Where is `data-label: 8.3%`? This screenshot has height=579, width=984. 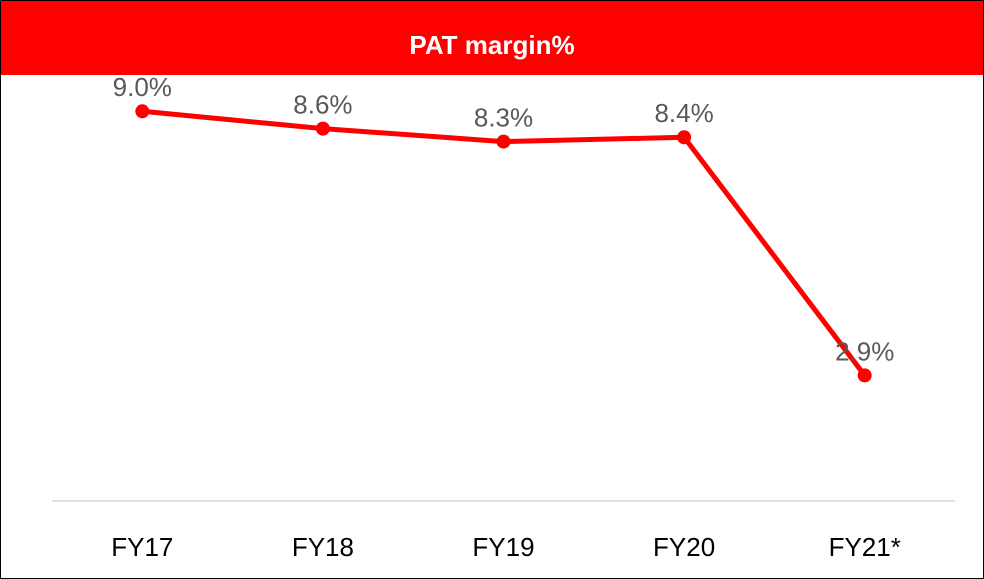
data-label: 8.3% is located at coordinates (503, 117).